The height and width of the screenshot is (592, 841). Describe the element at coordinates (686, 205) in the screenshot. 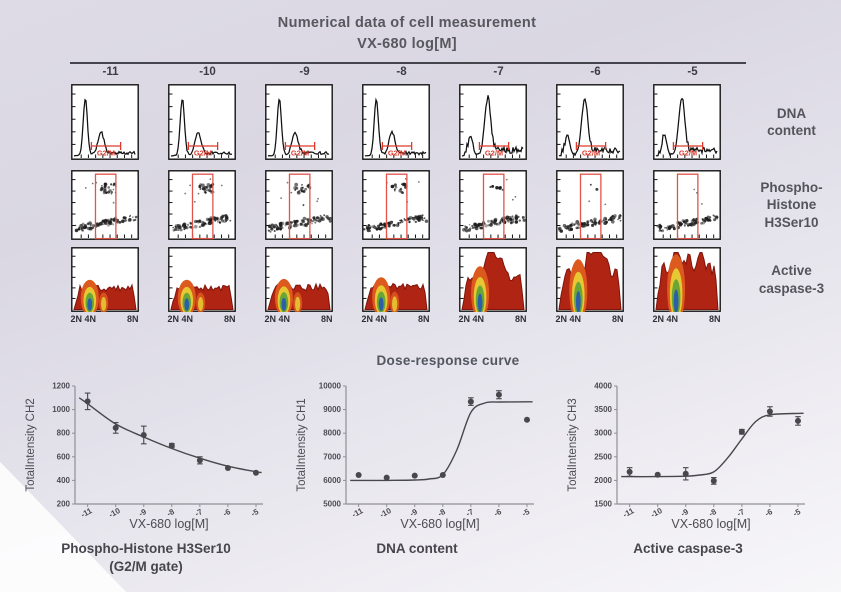

I see `panel-phospho-histone--5` at that location.